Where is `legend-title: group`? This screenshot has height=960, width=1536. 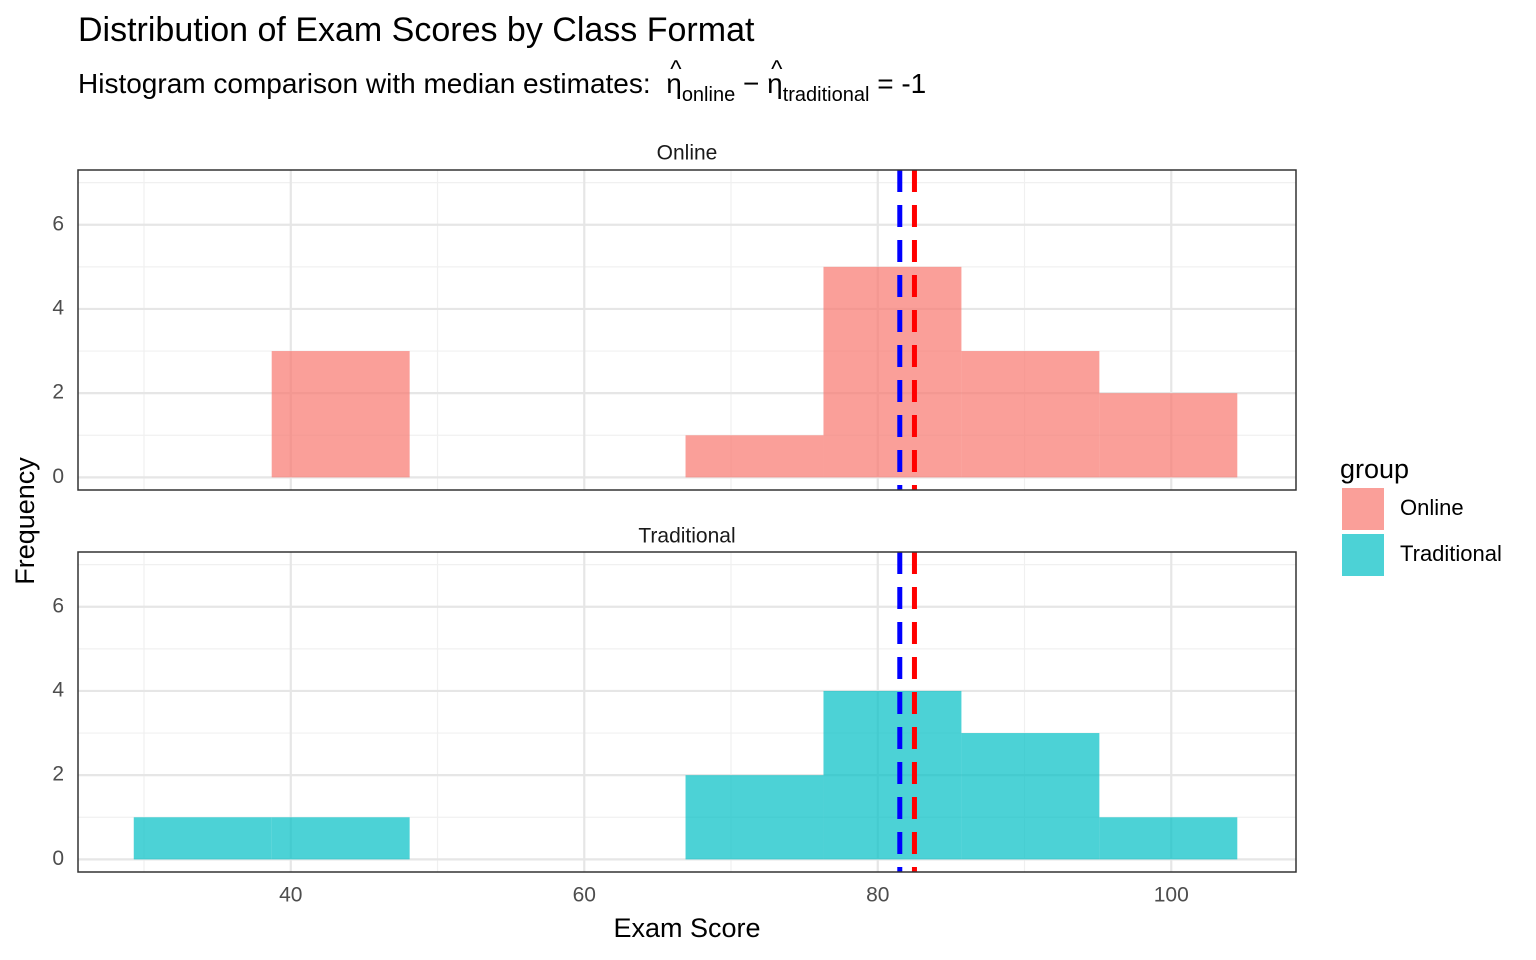 legend-title: group is located at coordinates (1375, 469).